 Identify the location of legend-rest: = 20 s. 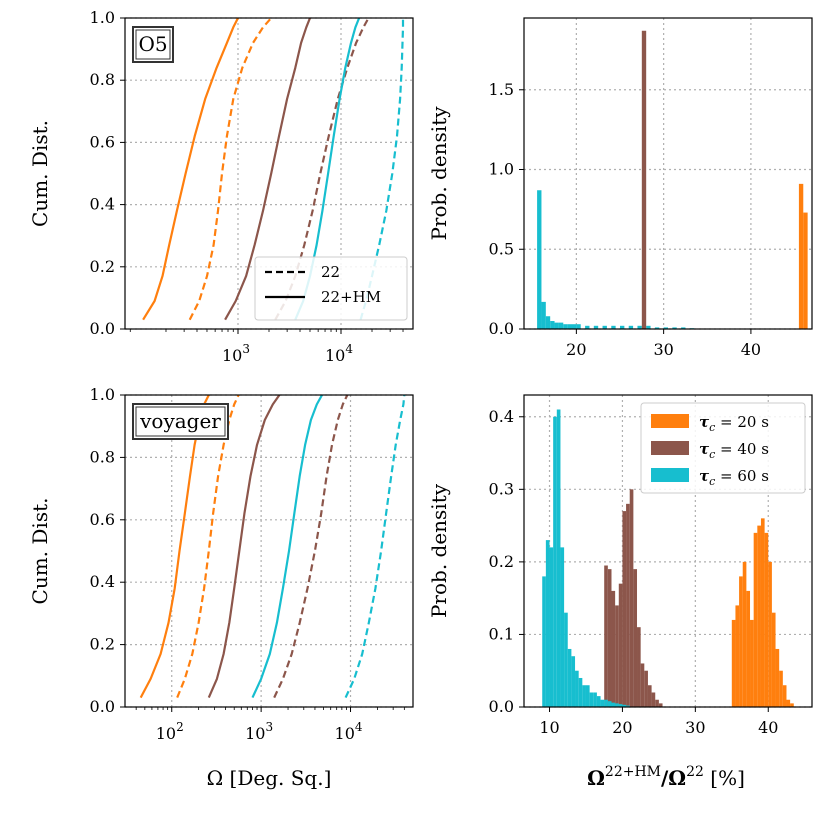
(742, 422).